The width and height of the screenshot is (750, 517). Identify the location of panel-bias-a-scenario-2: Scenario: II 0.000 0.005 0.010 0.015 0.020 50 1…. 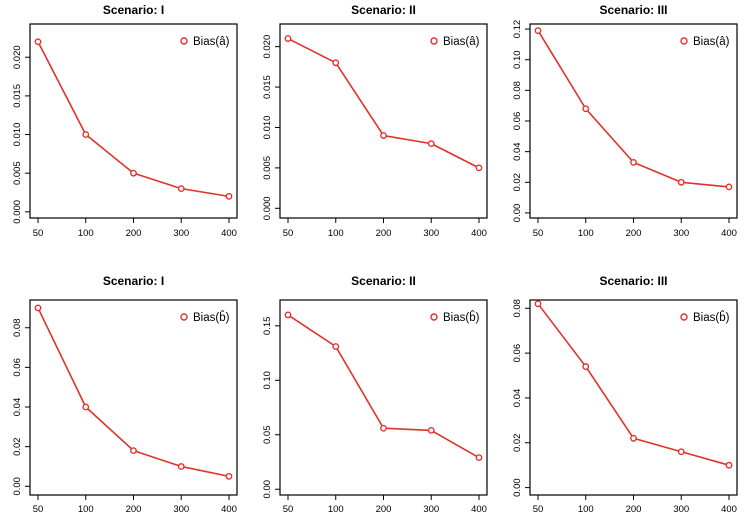
(375, 121).